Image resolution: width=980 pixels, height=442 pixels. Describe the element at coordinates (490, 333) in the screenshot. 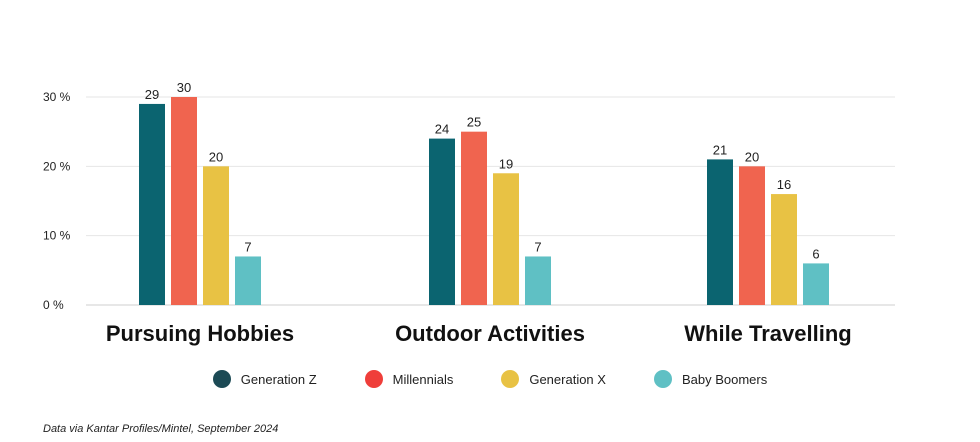

I see `category-label: Outdoor Activities` at that location.